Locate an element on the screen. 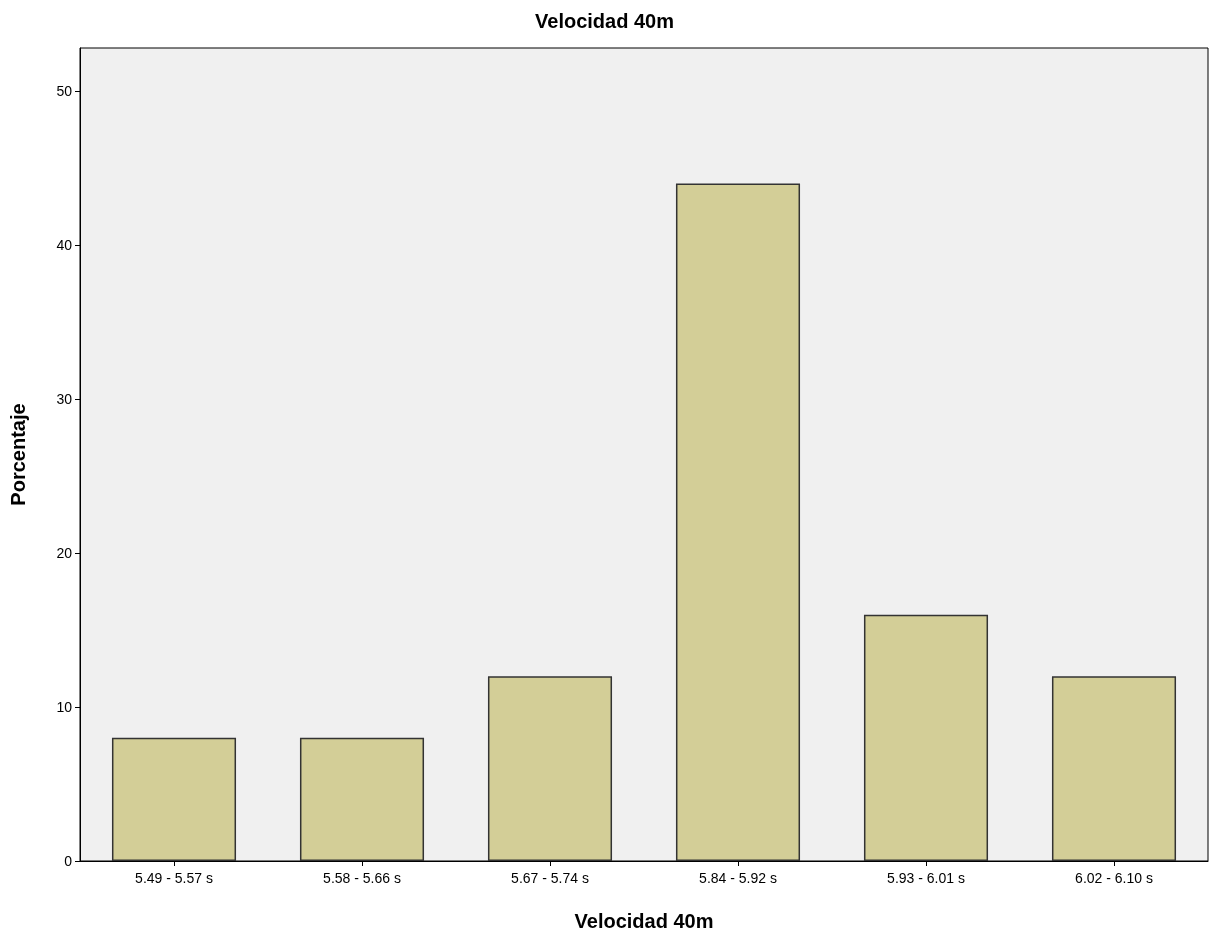 Image resolution: width=1209 pixels, height=950 pixels. y-axis-title: Porcentaje is located at coordinates (18, 454).